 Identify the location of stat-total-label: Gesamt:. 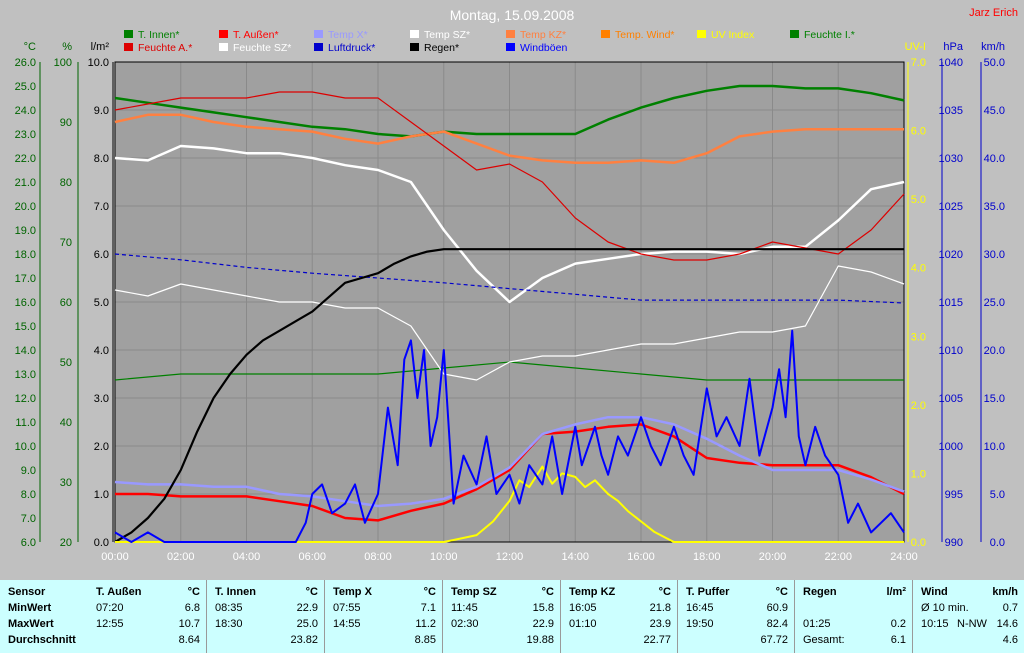
(824, 640).